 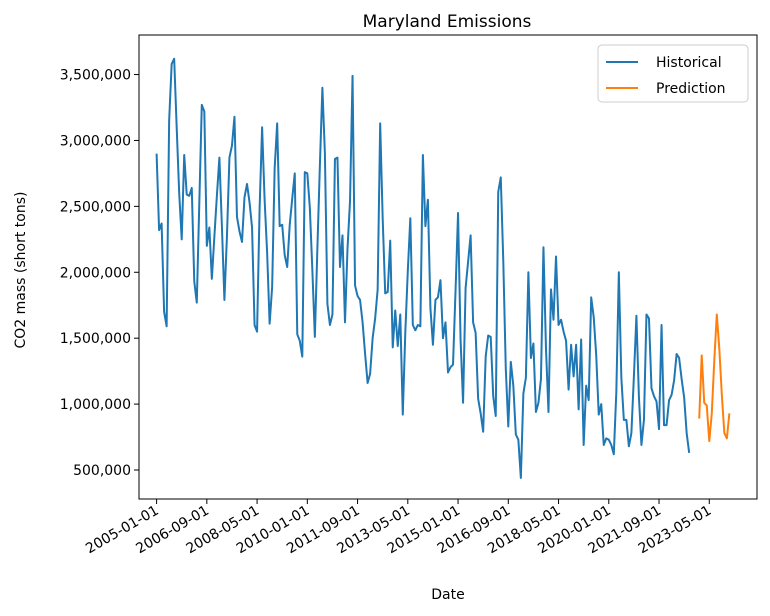 I want to click on y-tick-label: 2,000,000, so click(x=95, y=273).